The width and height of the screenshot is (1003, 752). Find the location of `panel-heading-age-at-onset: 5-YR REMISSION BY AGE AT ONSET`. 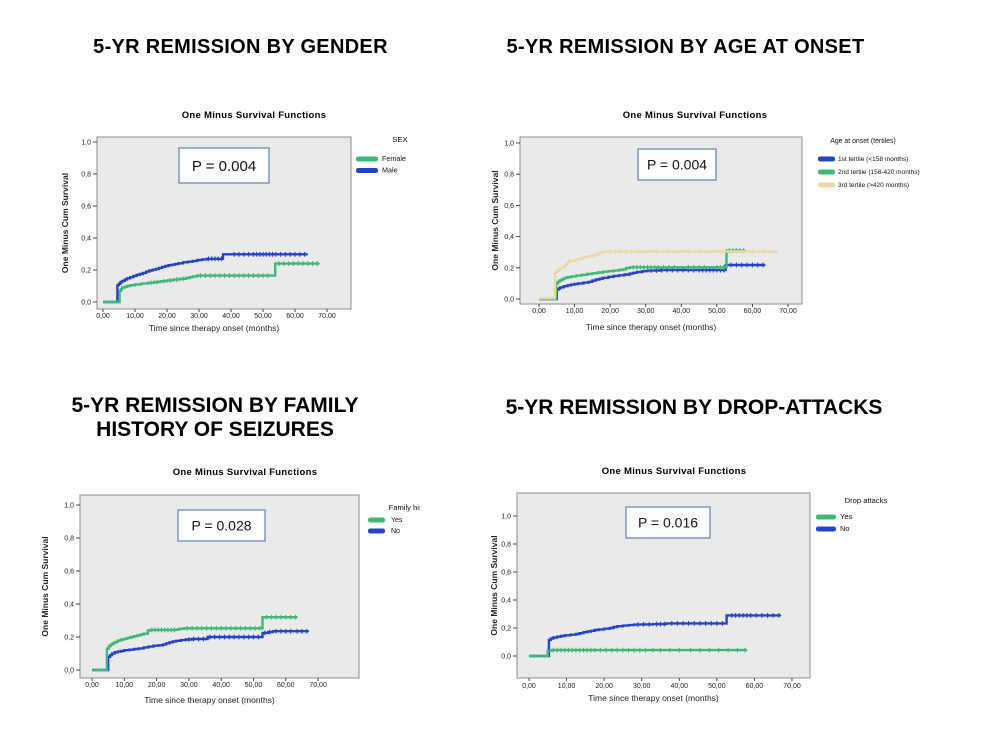

panel-heading-age-at-onset: 5-YR REMISSION BY AGE AT ONSET is located at coordinates (685, 47).